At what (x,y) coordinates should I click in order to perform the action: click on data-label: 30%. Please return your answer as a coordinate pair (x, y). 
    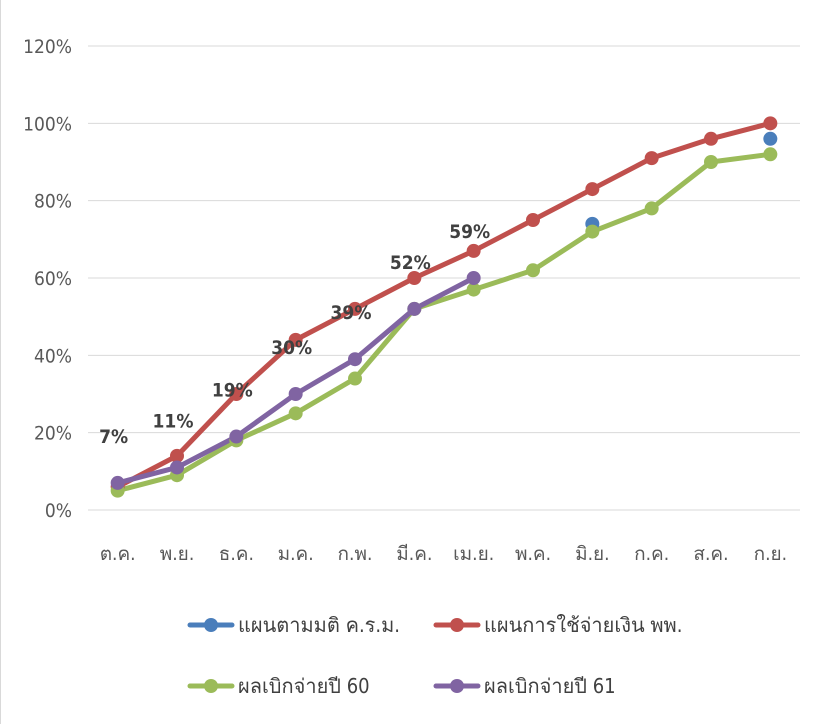
    Looking at the image, I should click on (291, 348).